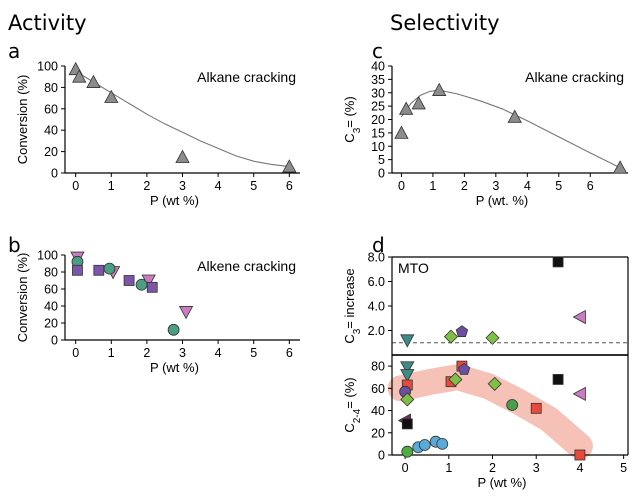 This screenshot has width=636, height=496. I want to click on chart-panel-d-top: 2.0 4.0 6.0 8.0 C3= increase MTO, so click(485, 303).